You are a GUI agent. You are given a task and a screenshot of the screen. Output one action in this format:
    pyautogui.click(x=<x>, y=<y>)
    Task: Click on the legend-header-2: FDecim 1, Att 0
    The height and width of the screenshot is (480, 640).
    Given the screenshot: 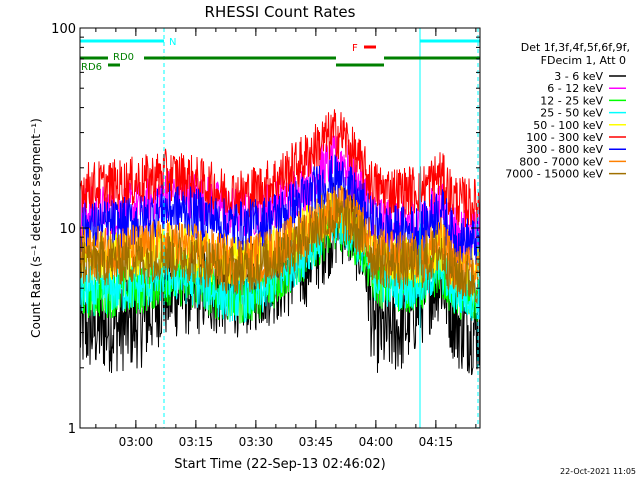 What is the action you would take?
    pyautogui.click(x=583, y=60)
    